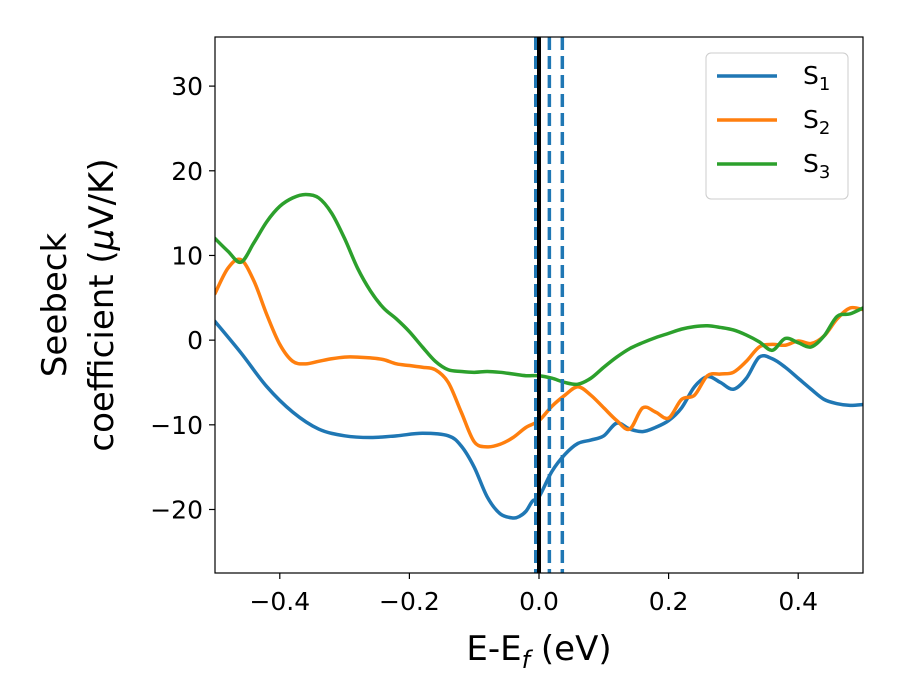 Image resolution: width=900 pixels, height=700 pixels. Describe the element at coordinates (182, 298) in the screenshot. I see `y-axis-ticks: −20 −10 0 10 20 30` at that location.